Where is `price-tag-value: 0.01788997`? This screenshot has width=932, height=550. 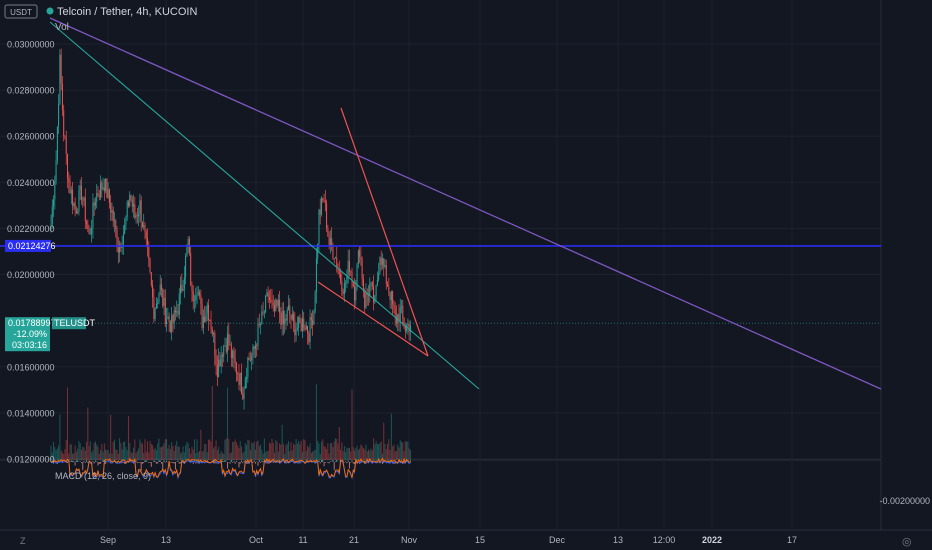
price-tag-value: 0.01788997 is located at coordinates (32, 323).